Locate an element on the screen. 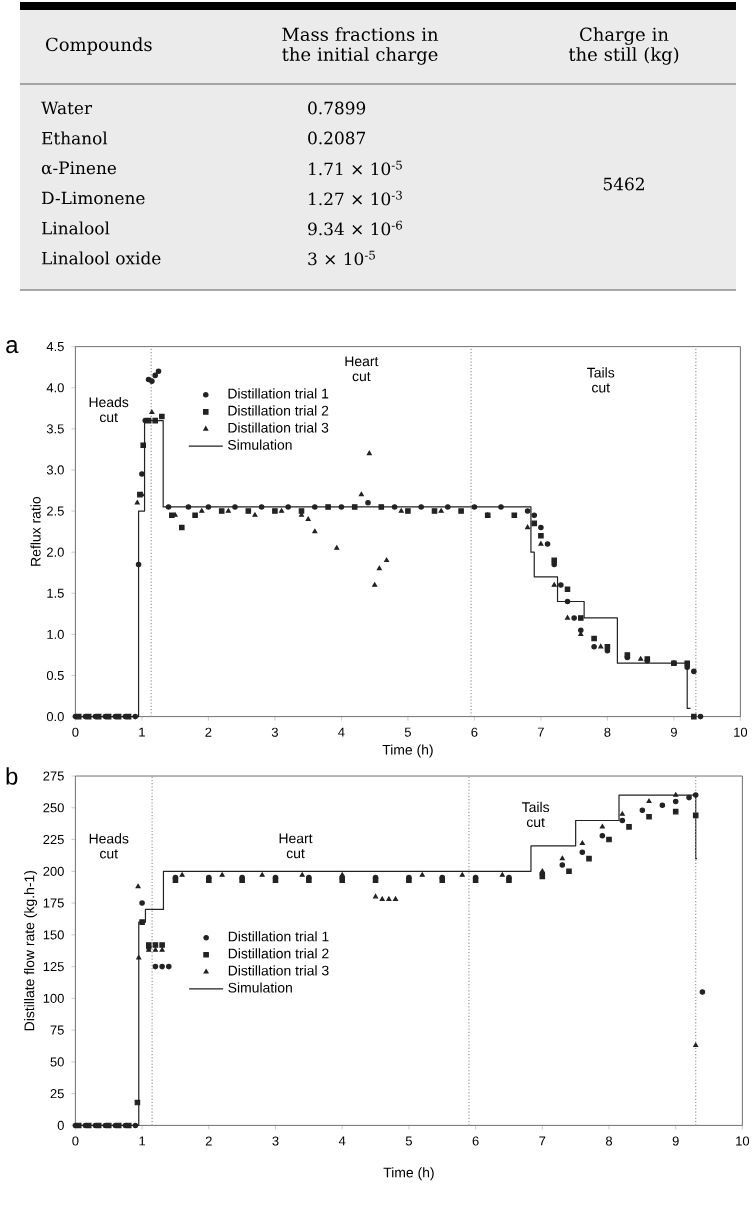  text: 0.7899 is located at coordinates (337, 108).